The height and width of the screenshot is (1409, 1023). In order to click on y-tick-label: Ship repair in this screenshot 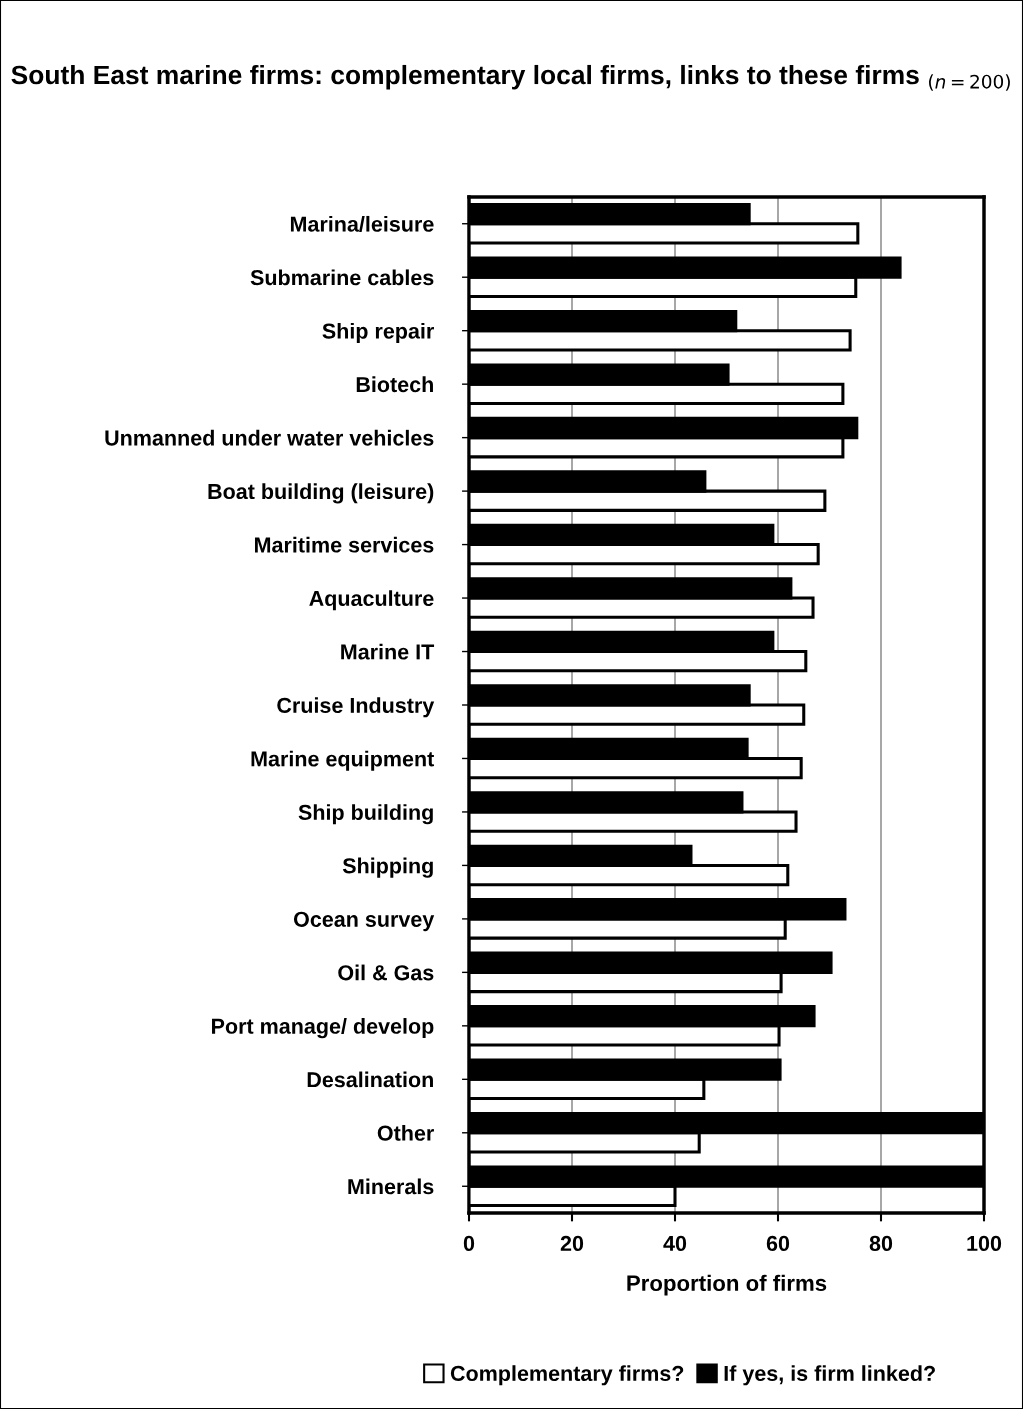, I will do `click(378, 332)`.